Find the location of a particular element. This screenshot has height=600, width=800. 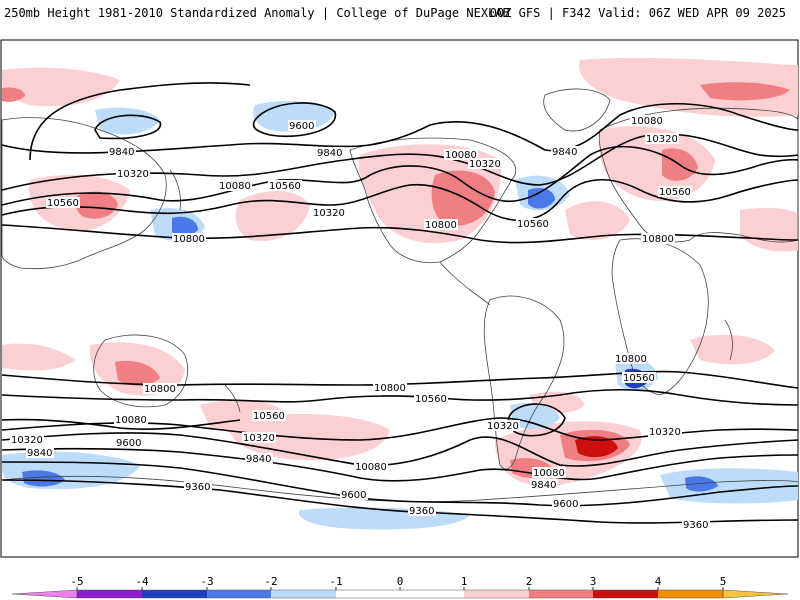

colorbar-tick-label: -3 is located at coordinates (207, 581).